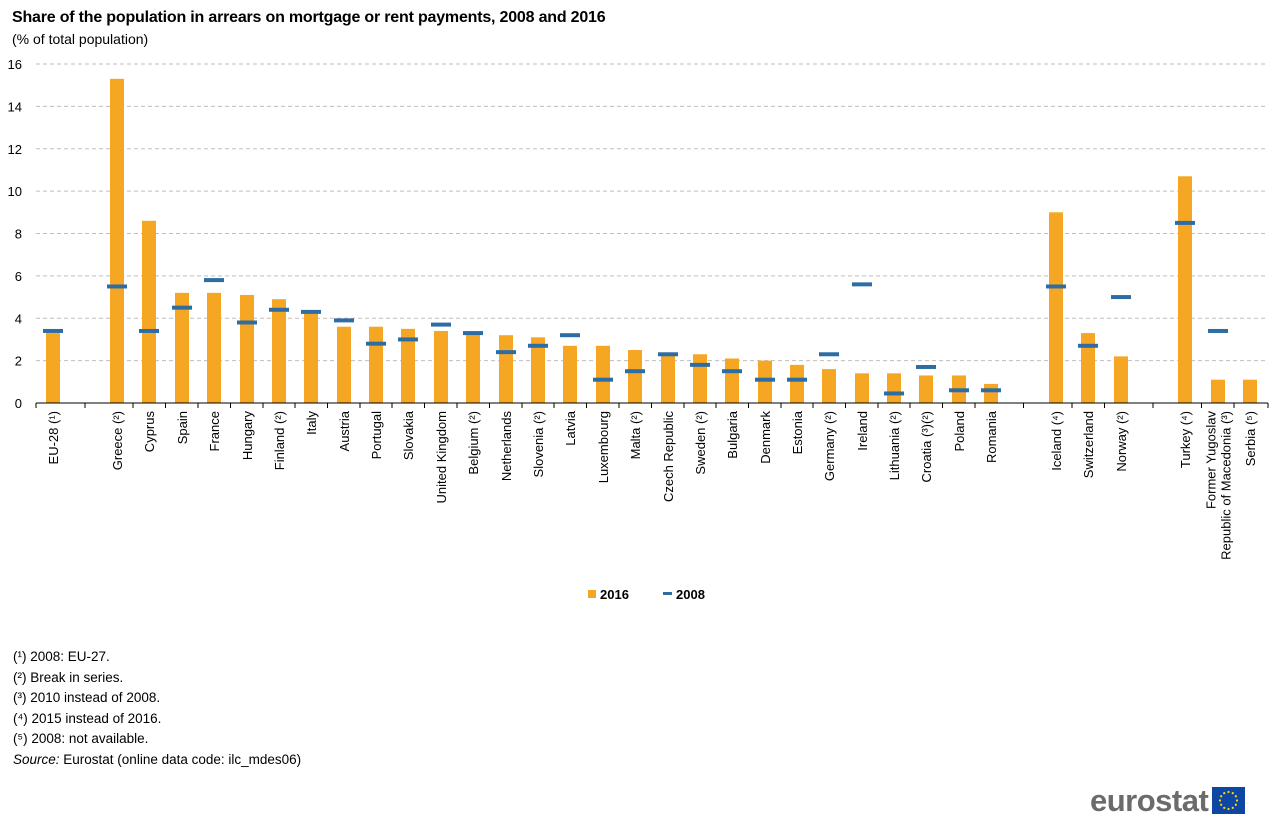  Describe the element at coordinates (117, 440) in the screenshot. I see `x-category-label: Greece (²)` at that location.